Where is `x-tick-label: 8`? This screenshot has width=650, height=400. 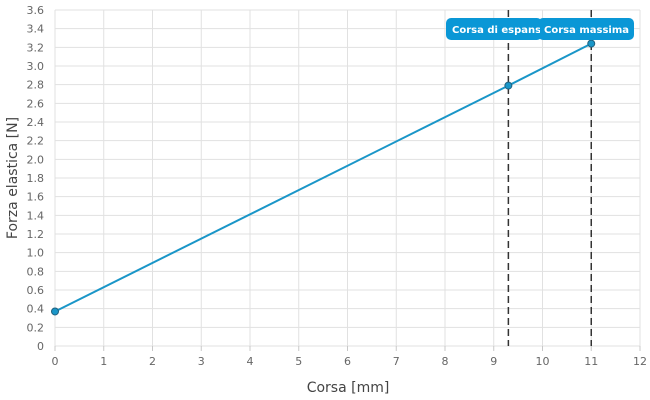
x-tick-label: 8 is located at coordinates (445, 361).